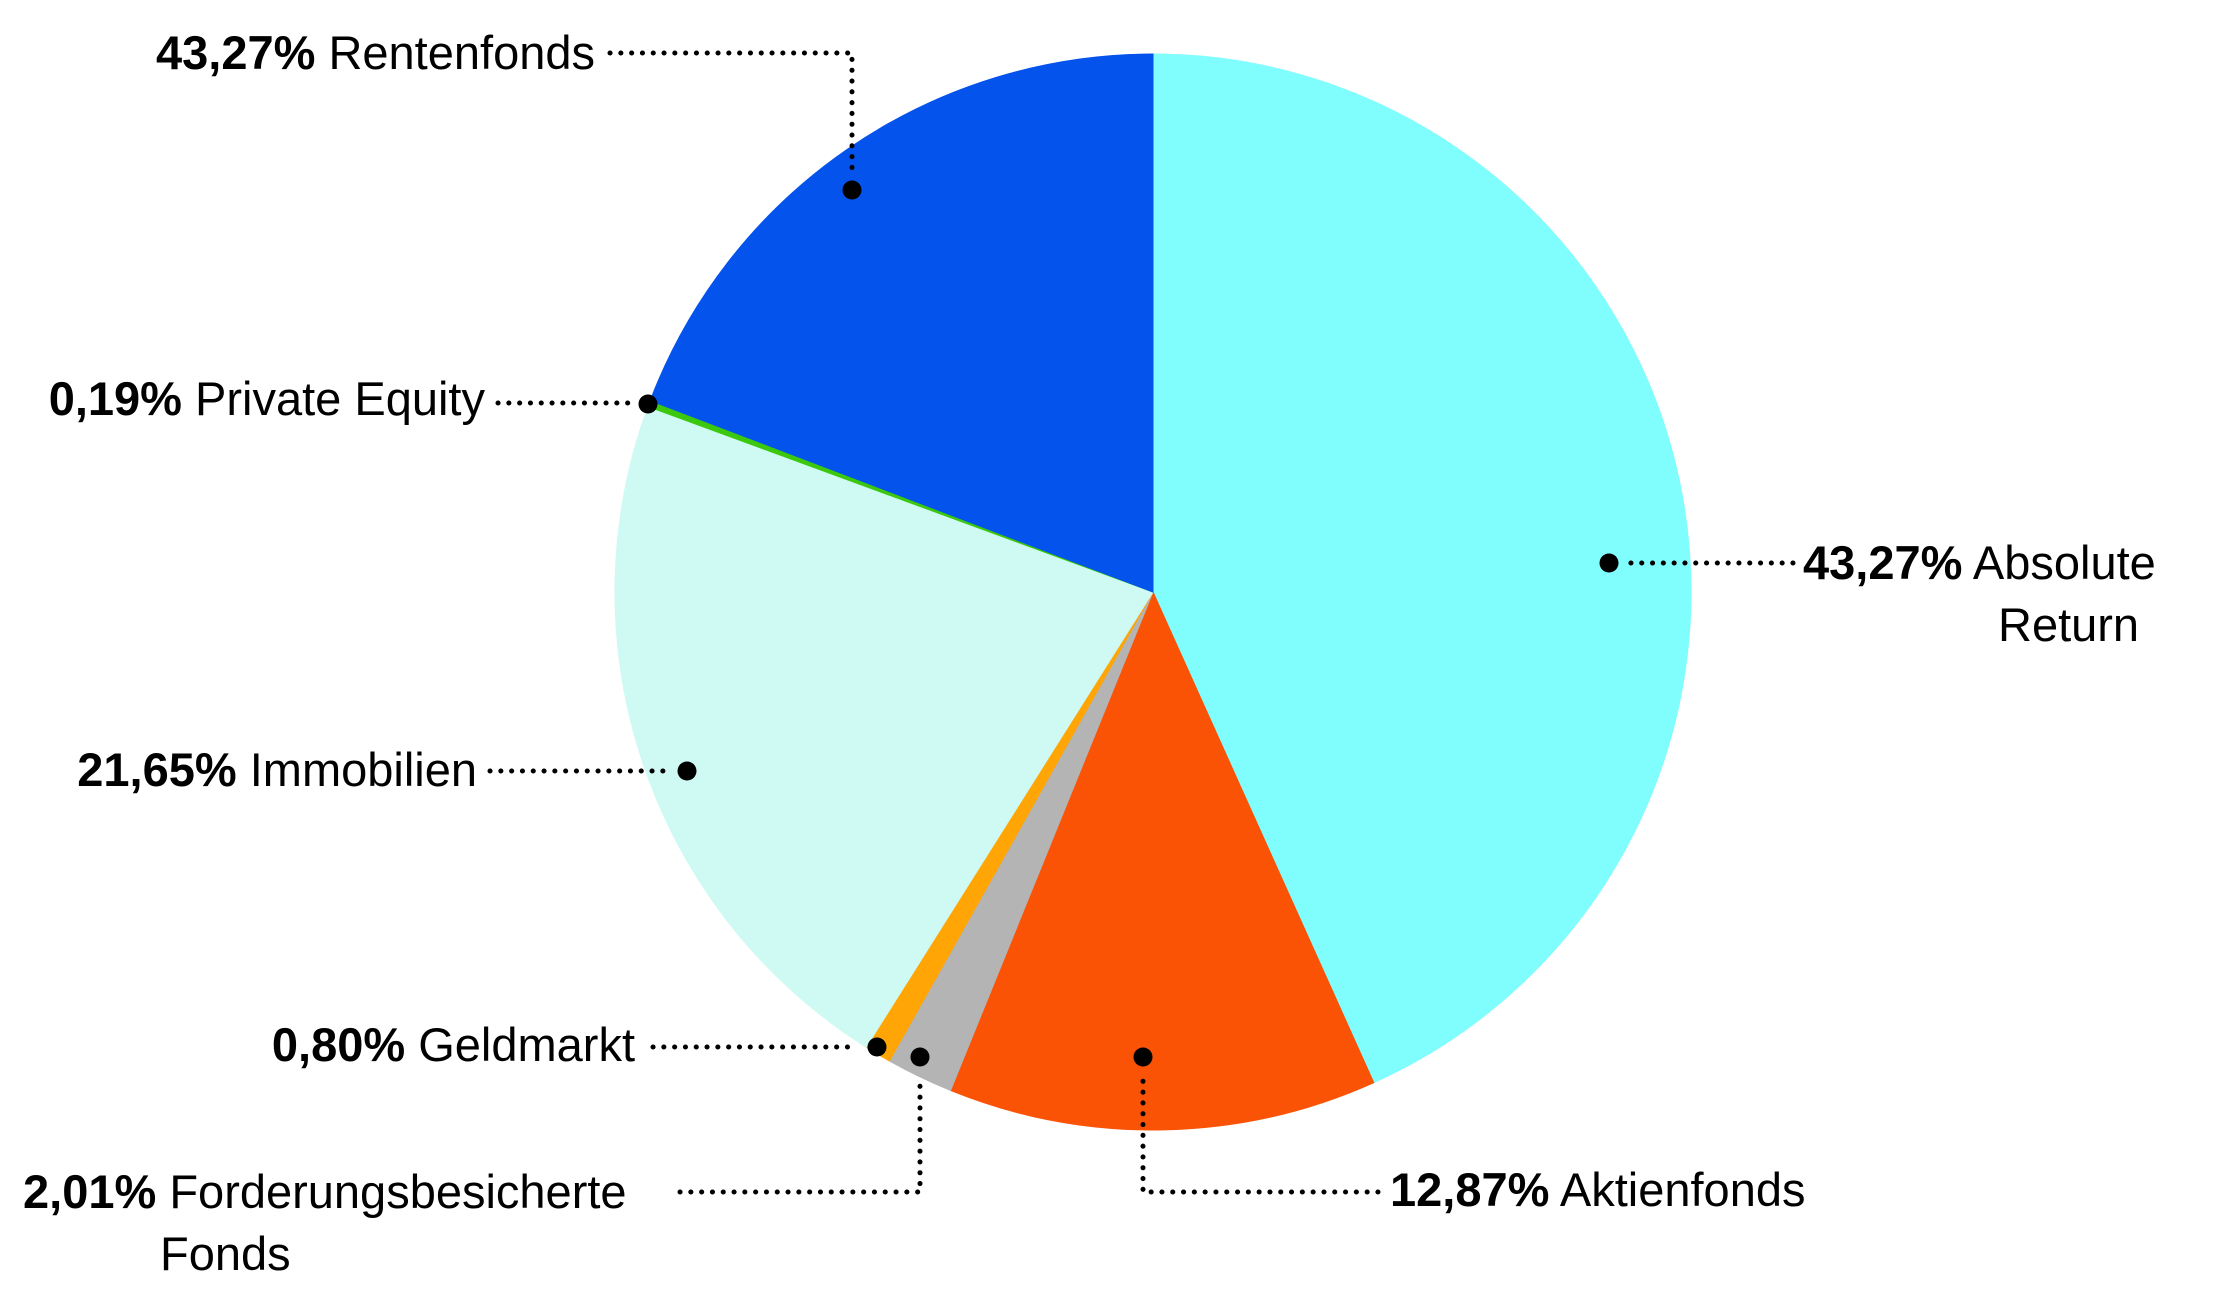 Image resolution: width=2213 pixels, height=1292 pixels. I want to click on label-geldmarkt-percent: 0,80%, so click(338, 1044).